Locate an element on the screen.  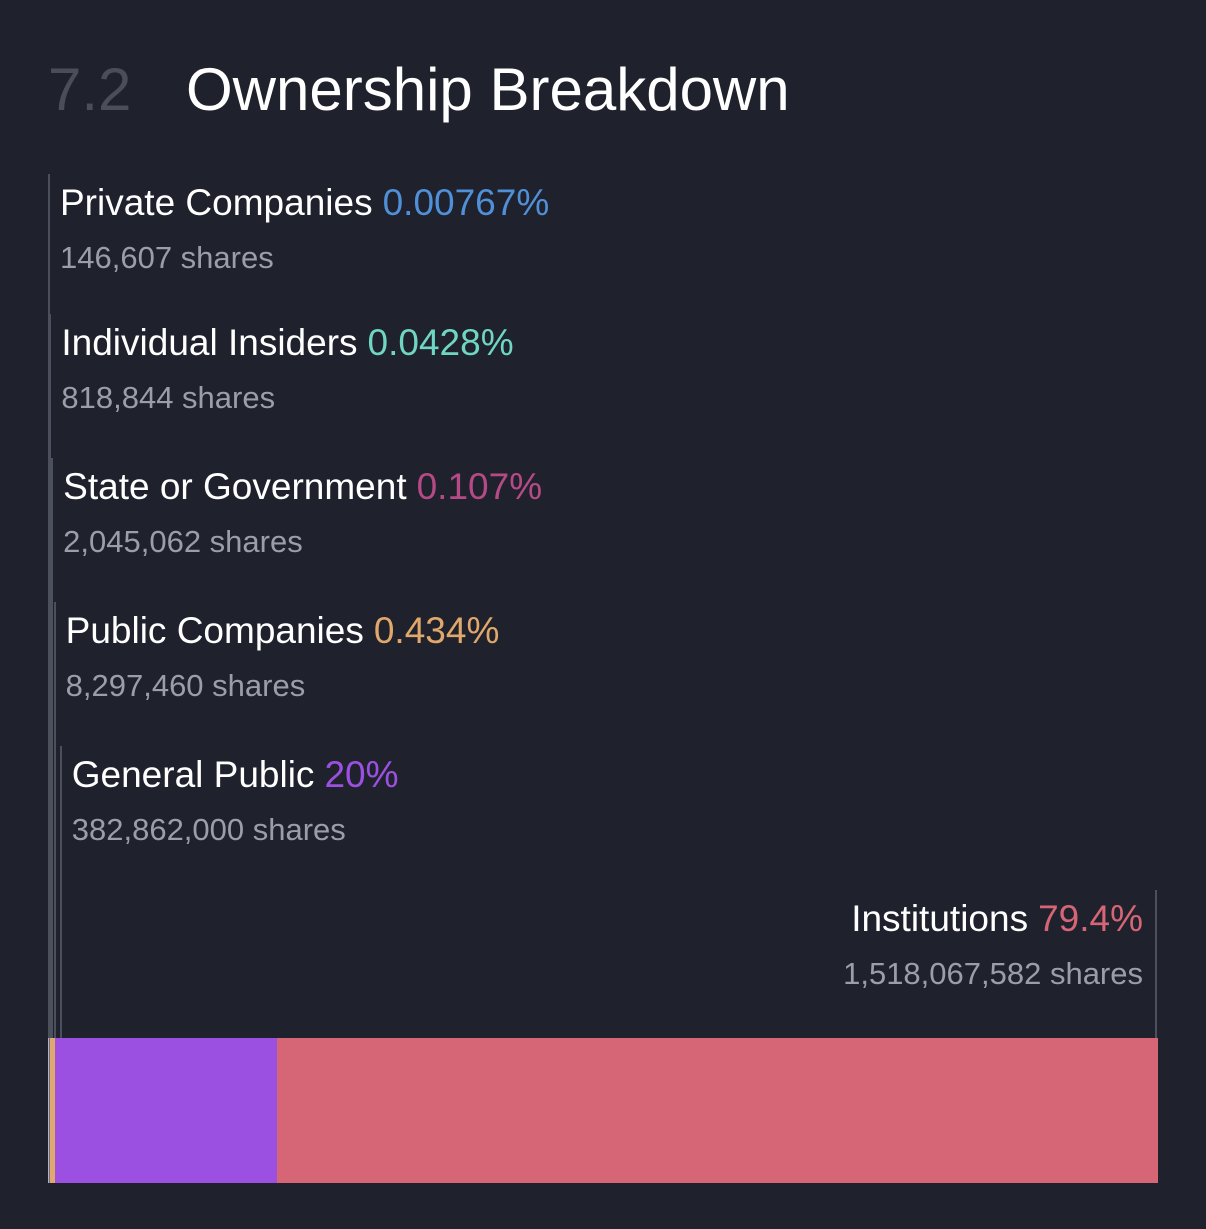
section-header: 7.2 Ownership Breakdown is located at coordinates (419, 92).